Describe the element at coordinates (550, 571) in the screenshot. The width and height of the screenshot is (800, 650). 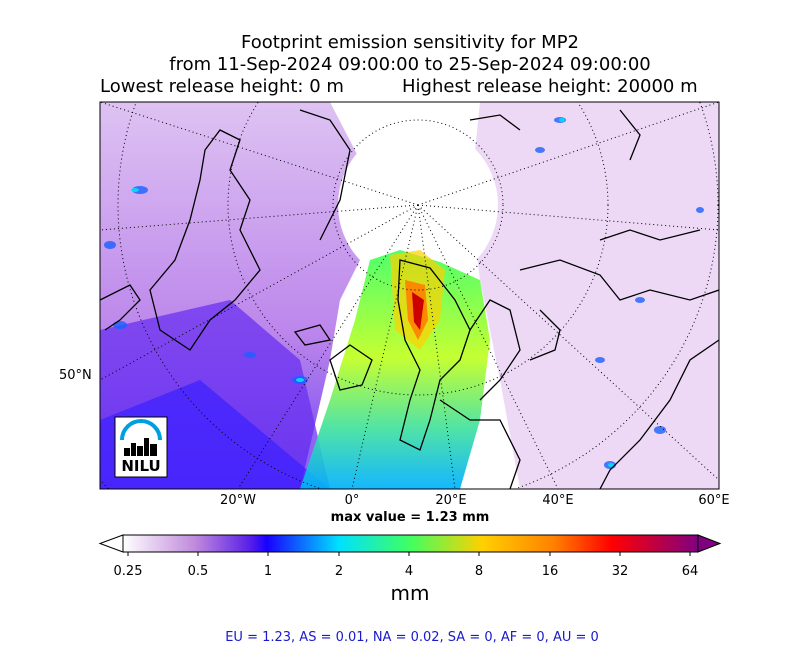
I see `colorbar-tick: 16` at that location.